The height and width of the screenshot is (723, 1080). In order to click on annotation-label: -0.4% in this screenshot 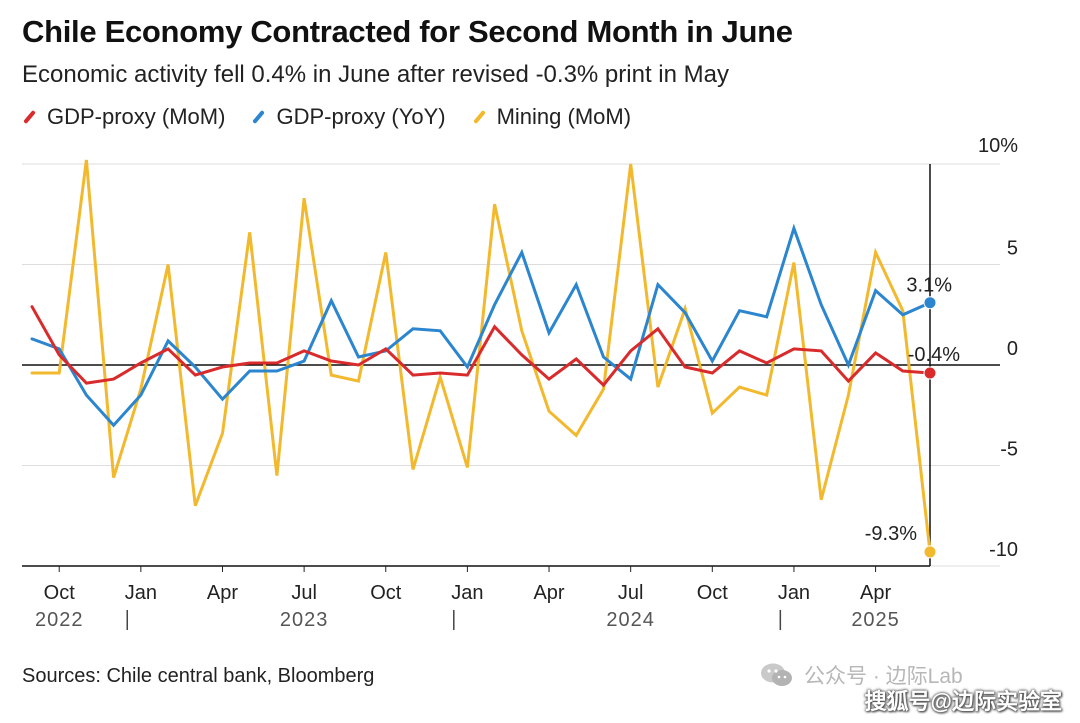, I will do `click(934, 355)`.